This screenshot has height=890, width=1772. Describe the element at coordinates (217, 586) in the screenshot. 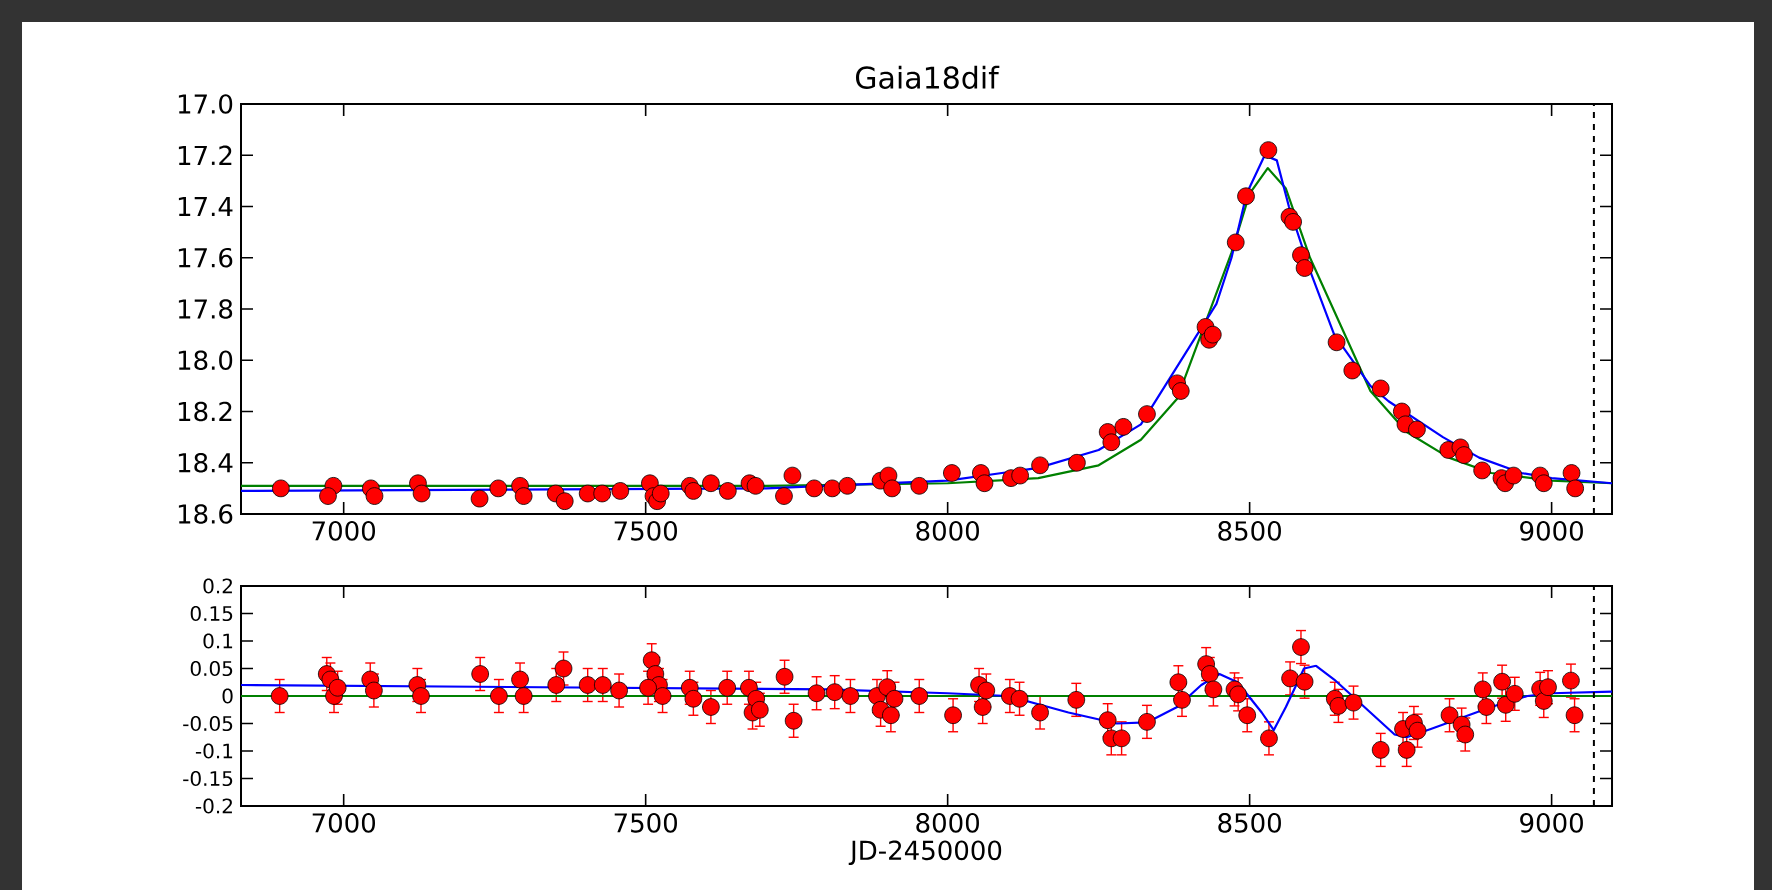

I see `y-tick-label: 0.2` at that location.